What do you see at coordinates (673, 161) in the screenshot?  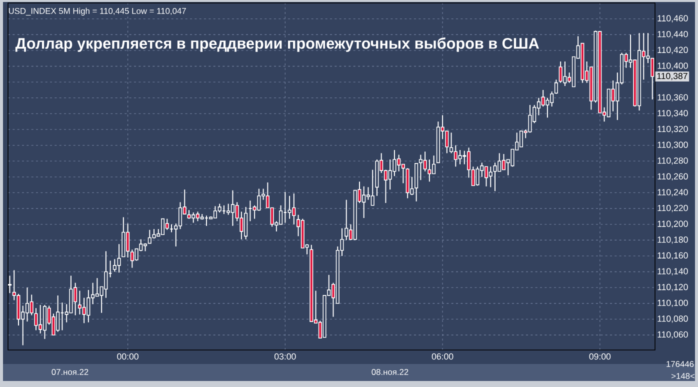 I see `y-tick-label: 110,280` at bounding box center [673, 161].